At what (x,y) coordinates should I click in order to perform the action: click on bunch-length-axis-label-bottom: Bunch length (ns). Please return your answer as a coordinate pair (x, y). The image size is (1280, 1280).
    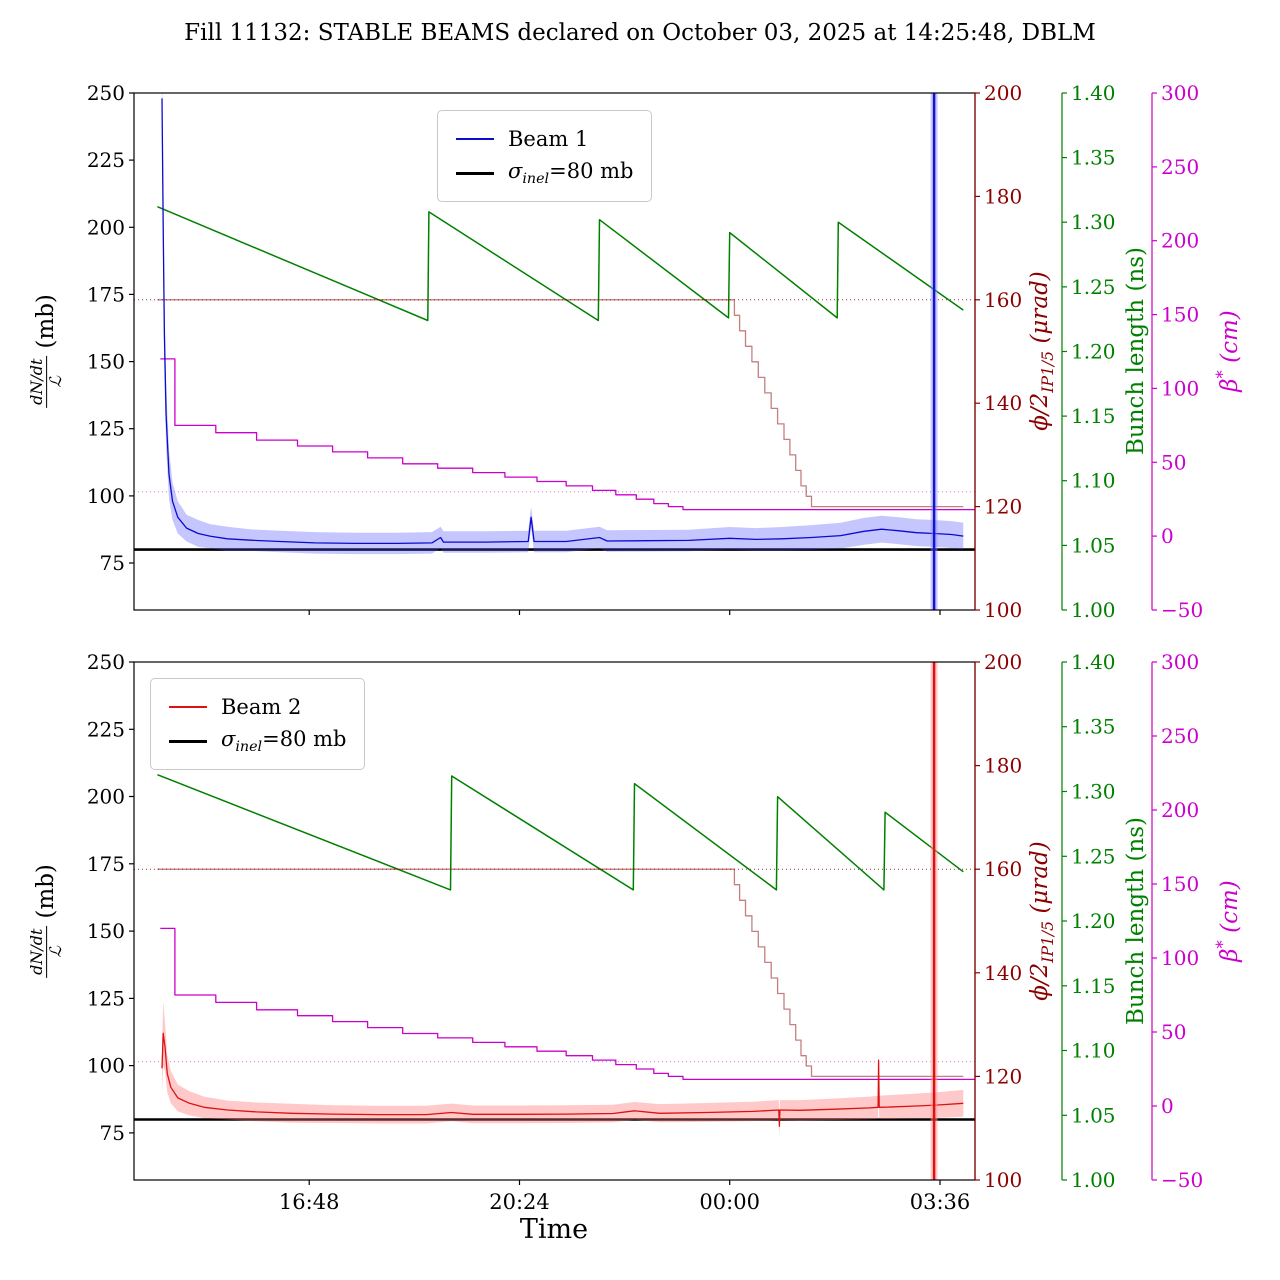
    Looking at the image, I should click on (1136, 921).